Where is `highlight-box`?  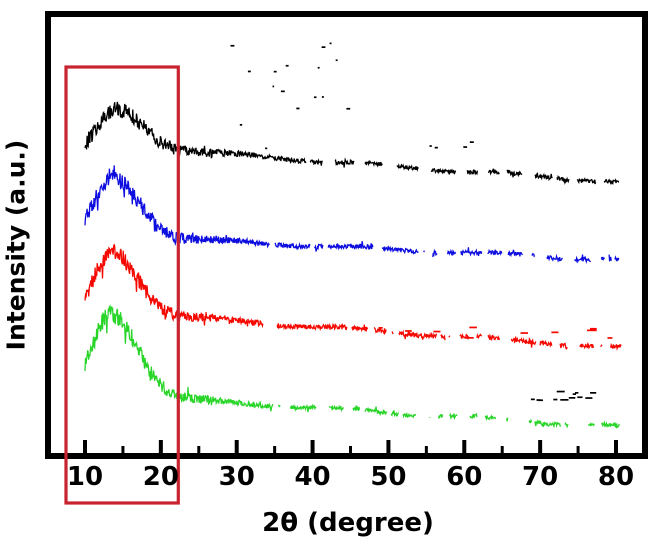 highlight-box is located at coordinates (122, 285).